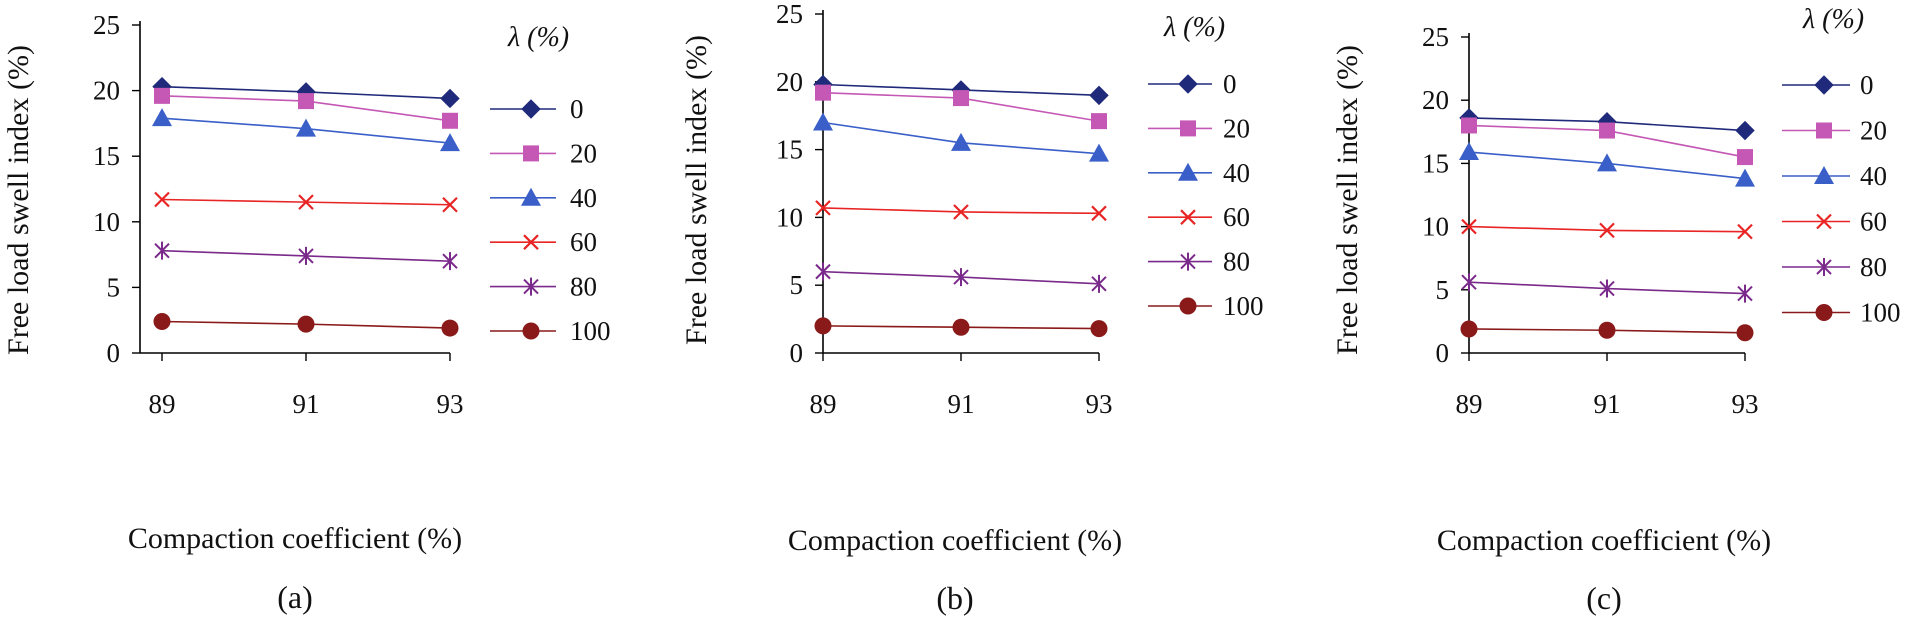 This screenshot has height=636, width=1907. What do you see at coordinates (1873, 131) in the screenshot?
I see `legend-label: 20` at bounding box center [1873, 131].